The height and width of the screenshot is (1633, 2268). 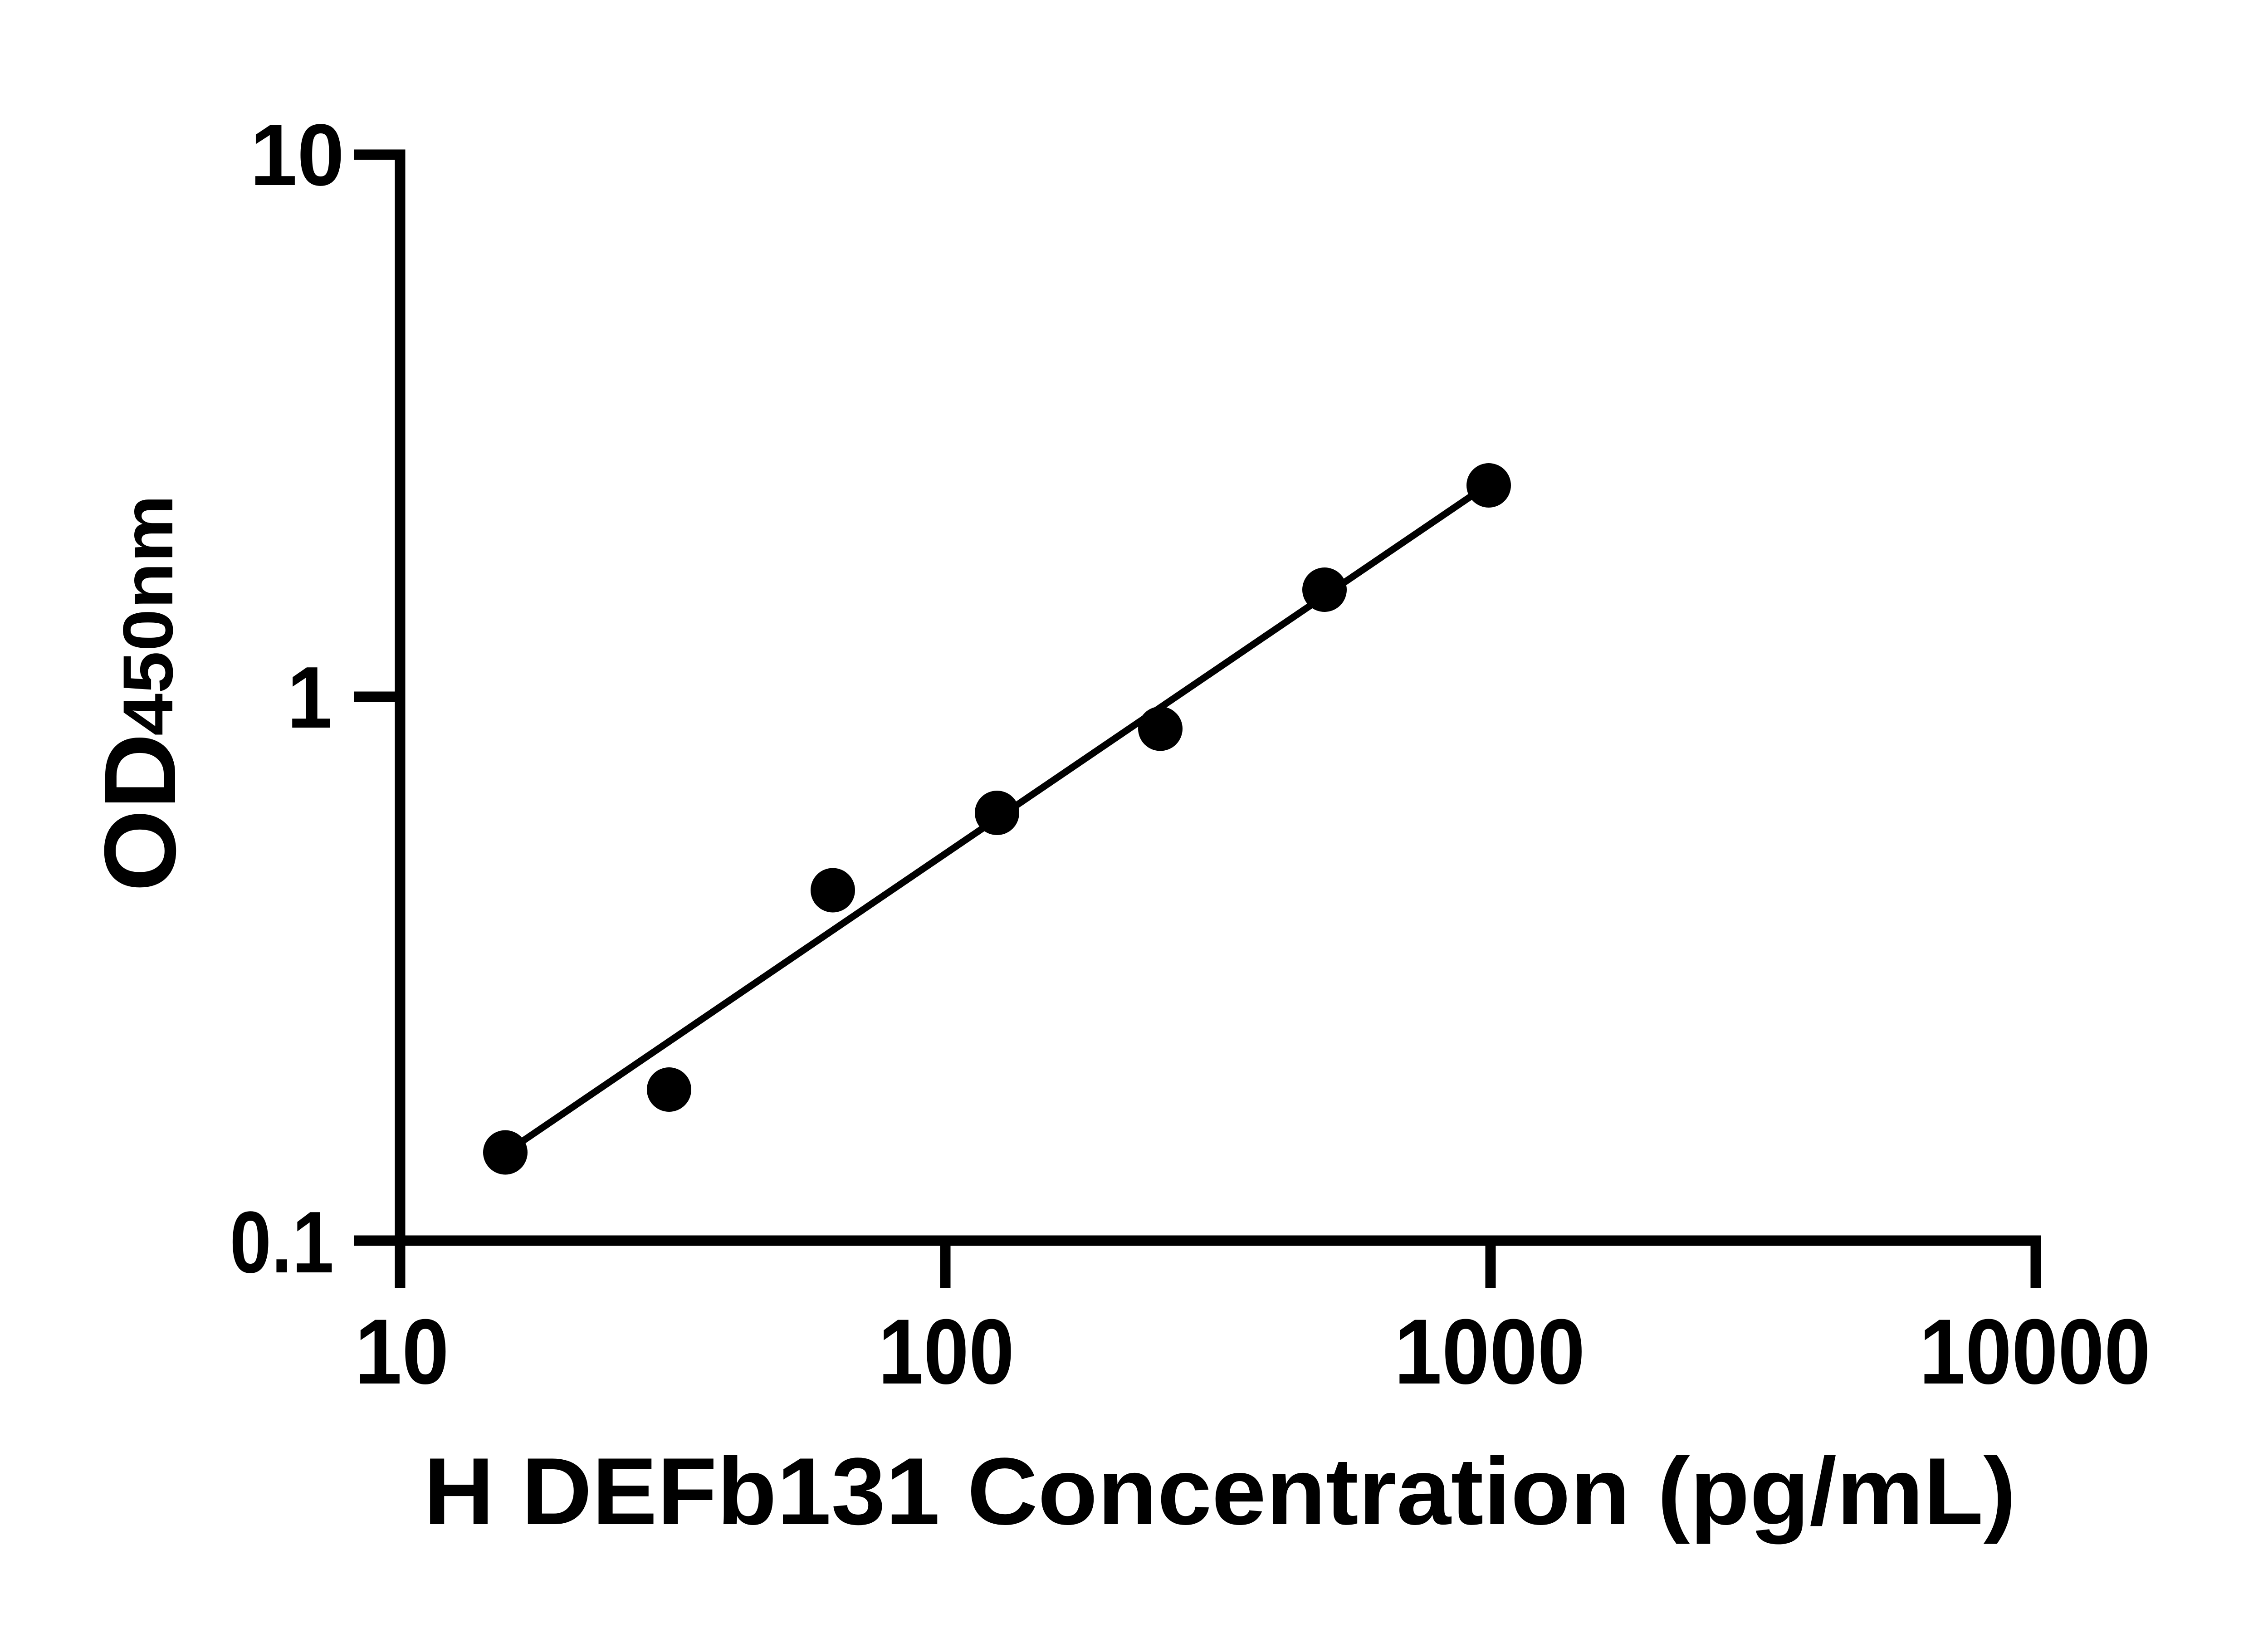 What do you see at coordinates (1220, 1491) in the screenshot?
I see `svg-text:H DEFb131 Concentration (pg/mL: H DEFb131 Concentration (pg/mL)` at bounding box center [1220, 1491].